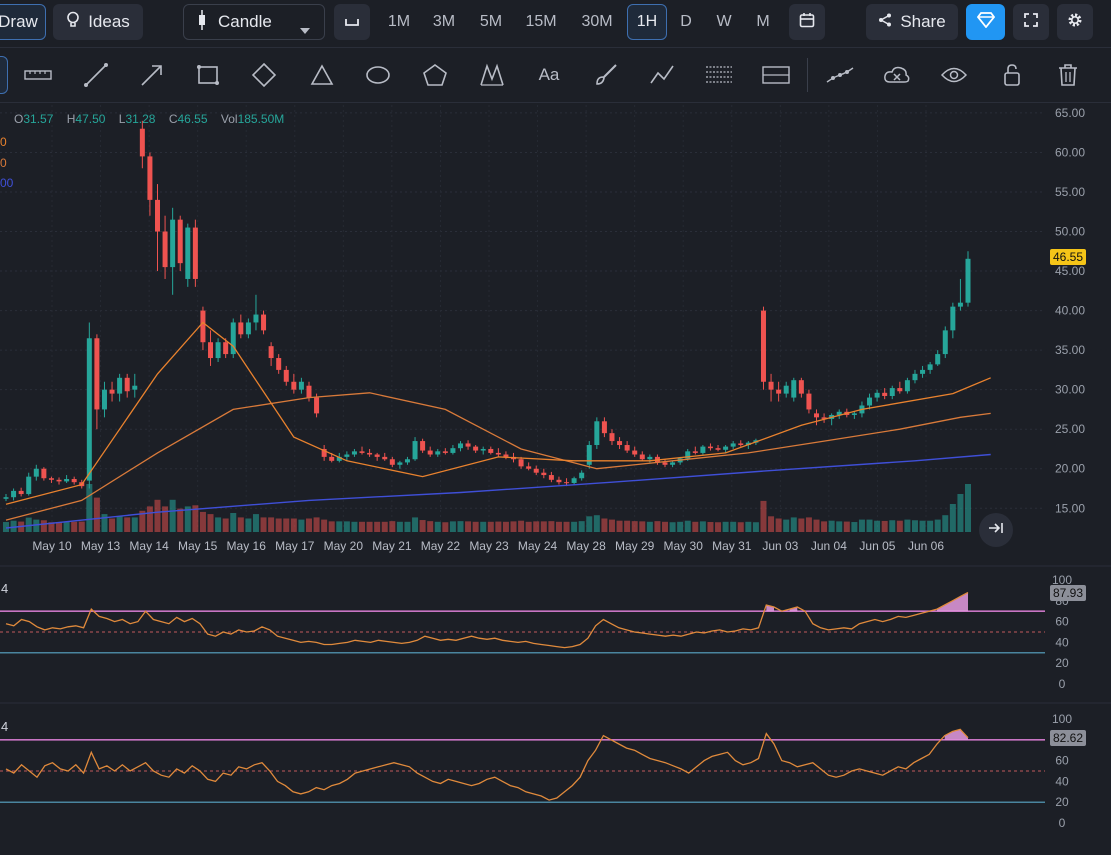  I want to click on timeframe-1m: 1M, so click(399, 21).